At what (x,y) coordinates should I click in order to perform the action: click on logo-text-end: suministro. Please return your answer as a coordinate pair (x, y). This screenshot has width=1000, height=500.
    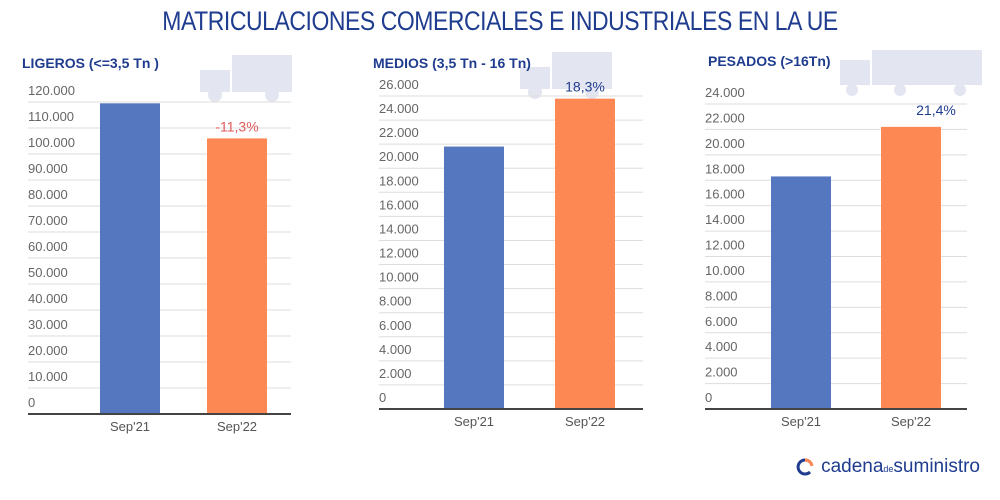
    Looking at the image, I should click on (936, 466).